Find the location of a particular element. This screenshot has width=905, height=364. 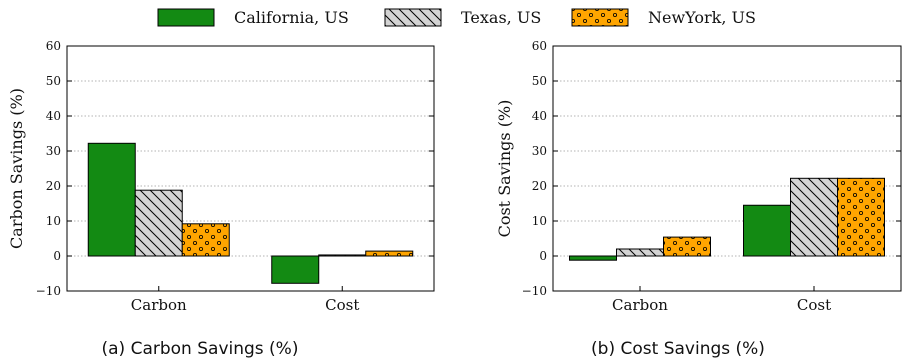

y-axis-title: Cost Savings (%) is located at coordinates (504, 169).